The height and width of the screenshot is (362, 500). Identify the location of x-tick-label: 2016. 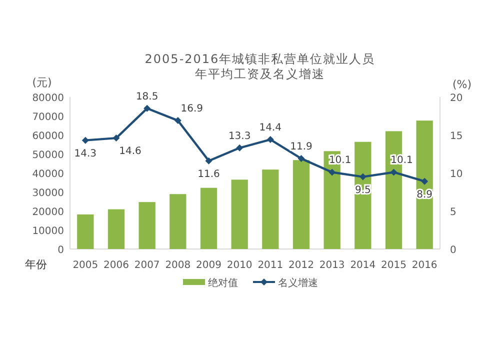
(425, 265).